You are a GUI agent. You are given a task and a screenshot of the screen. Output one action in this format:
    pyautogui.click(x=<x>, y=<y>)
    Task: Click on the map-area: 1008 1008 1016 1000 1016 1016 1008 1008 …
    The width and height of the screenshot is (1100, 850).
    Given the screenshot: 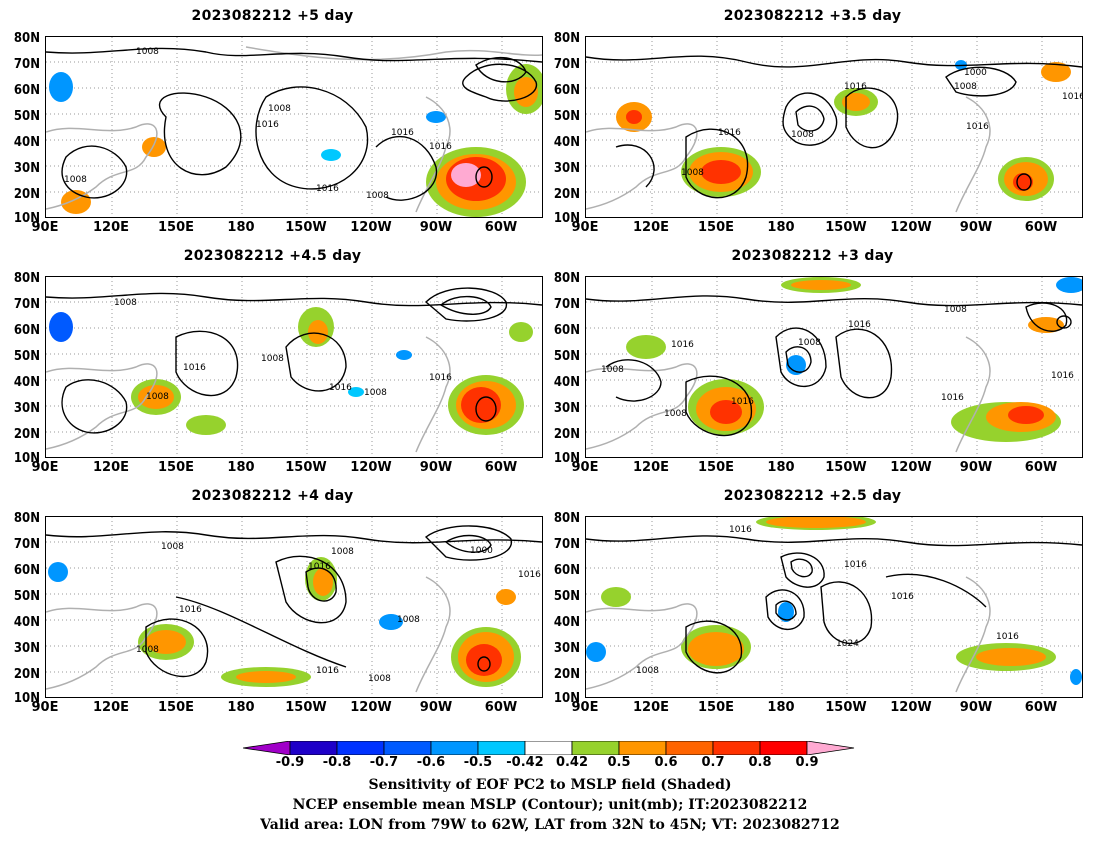 What is the action you would take?
    pyautogui.click(x=294, y=607)
    